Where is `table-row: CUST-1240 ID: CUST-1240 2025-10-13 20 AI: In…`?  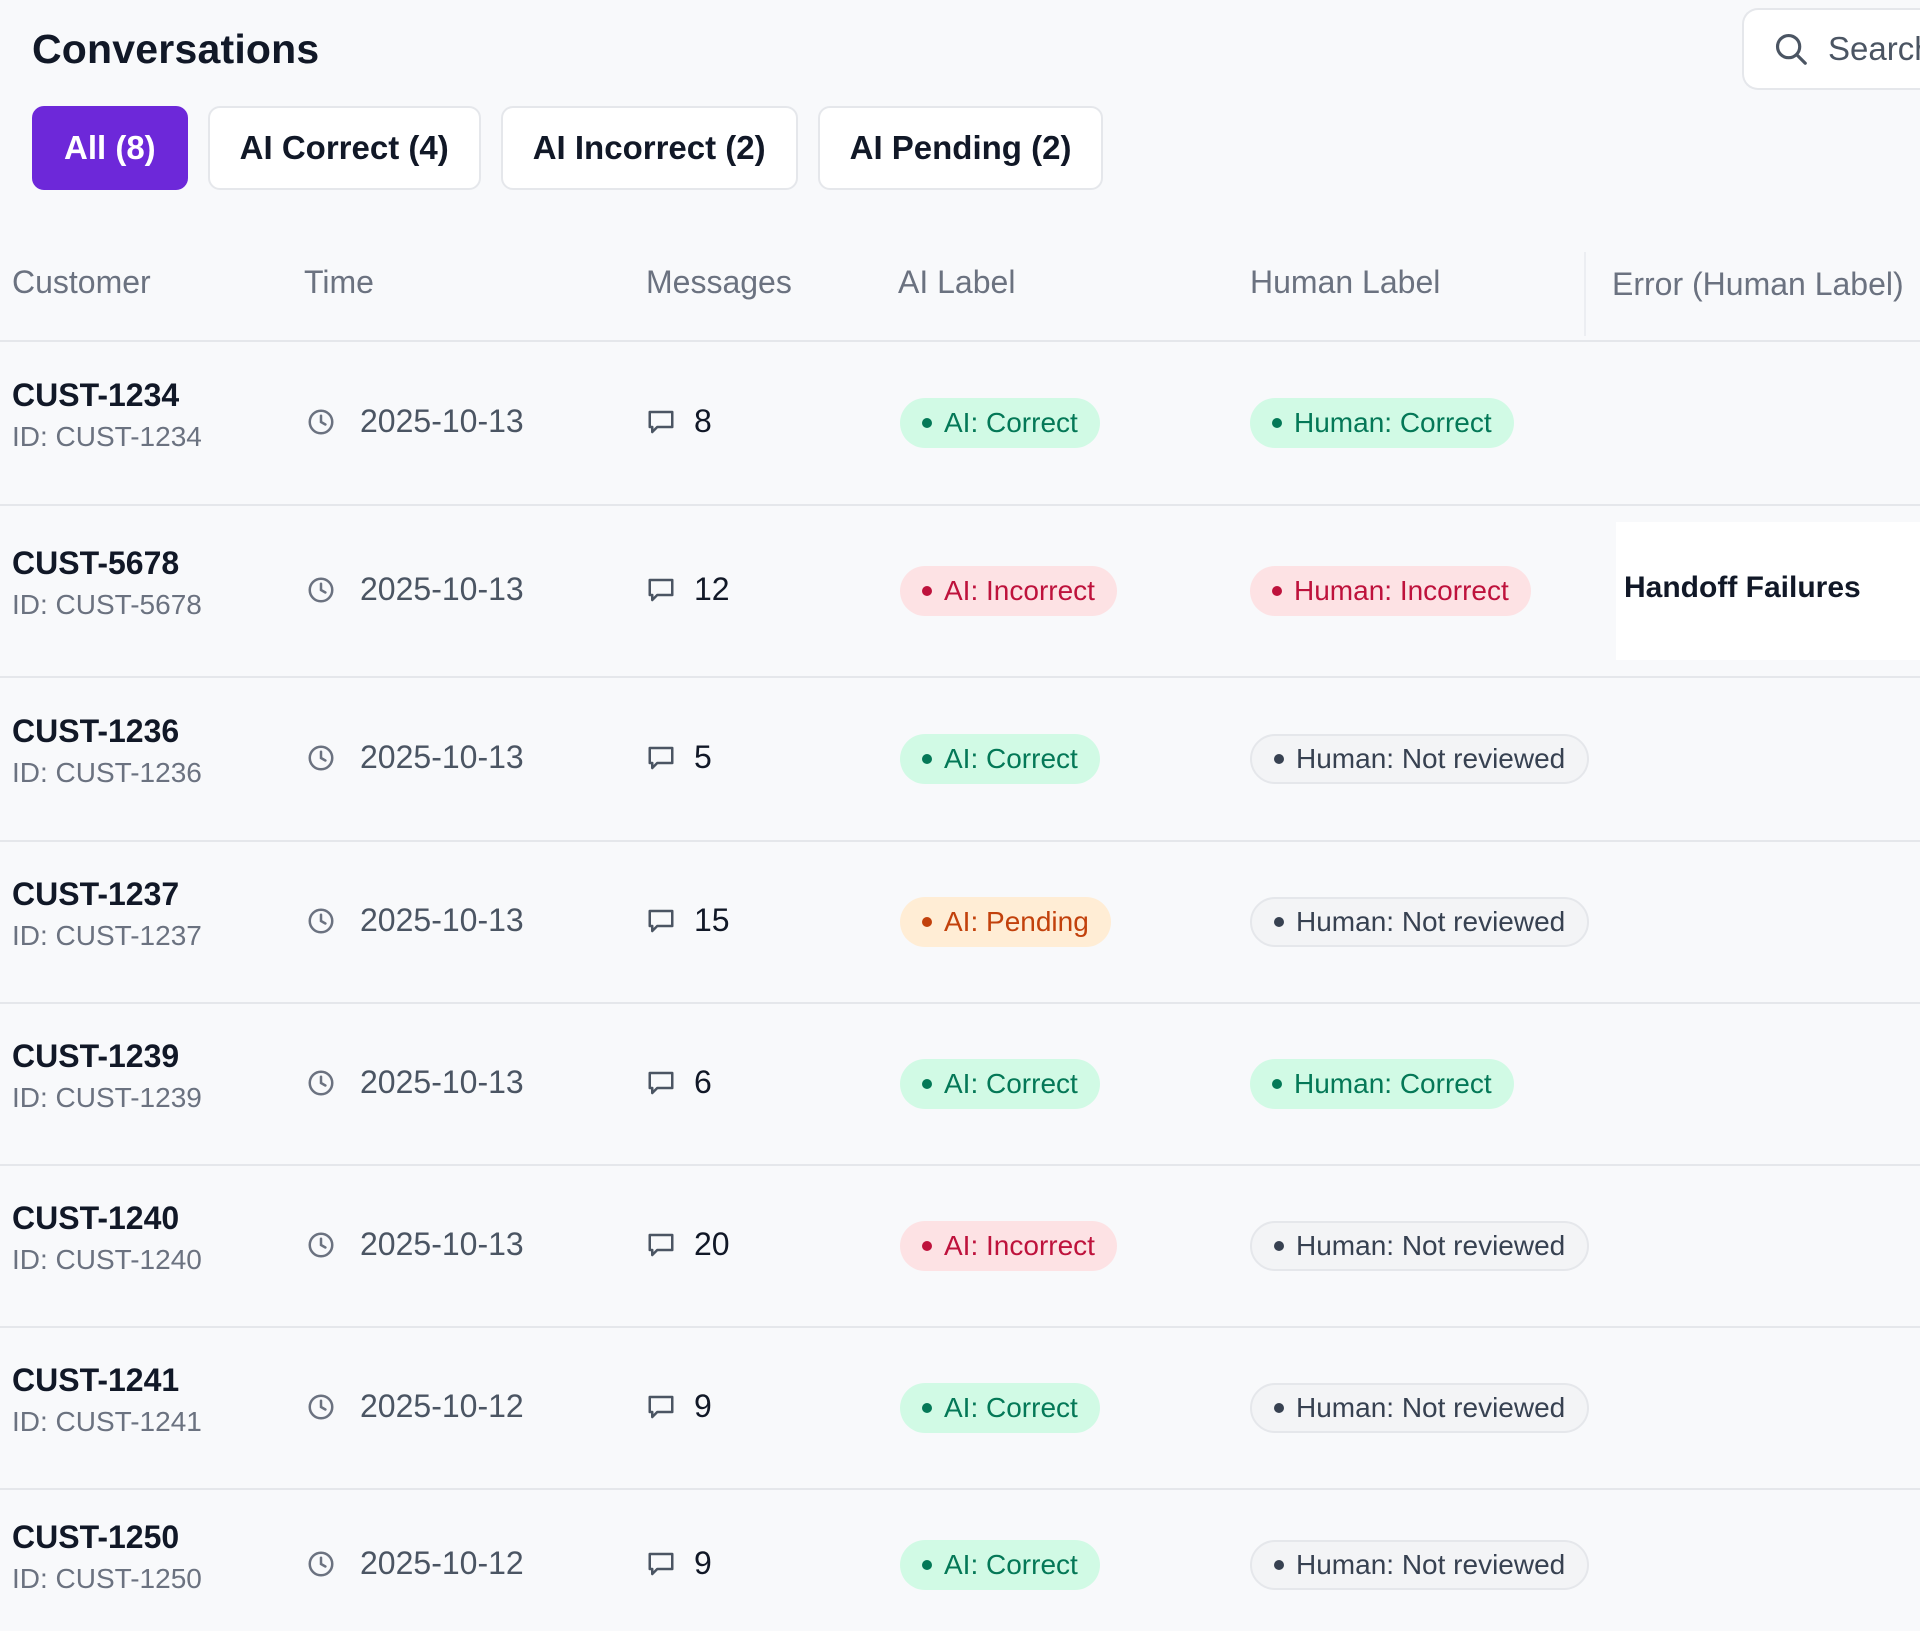 table-row: CUST-1240 ID: CUST-1240 2025-10-13 20 AI: In… is located at coordinates (960, 1247).